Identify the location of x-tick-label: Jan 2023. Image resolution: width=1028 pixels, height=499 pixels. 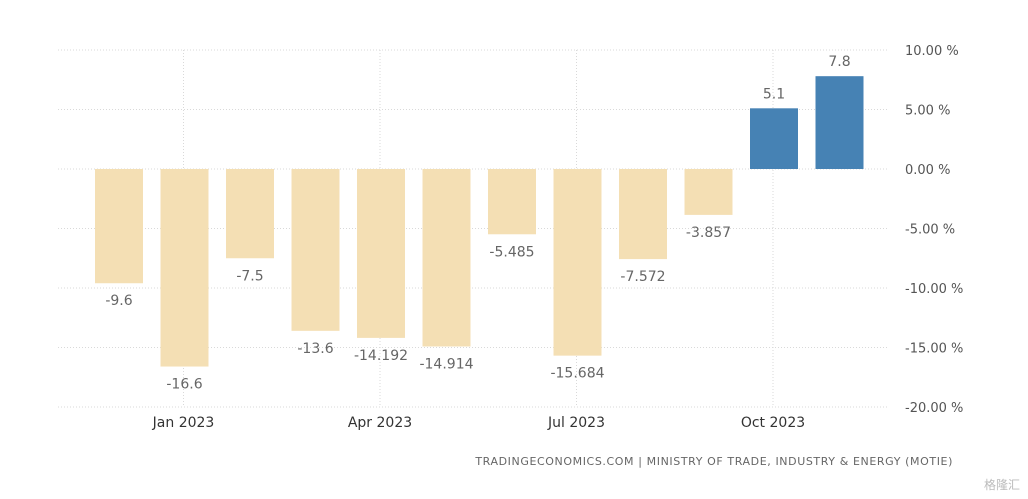
(183, 423).